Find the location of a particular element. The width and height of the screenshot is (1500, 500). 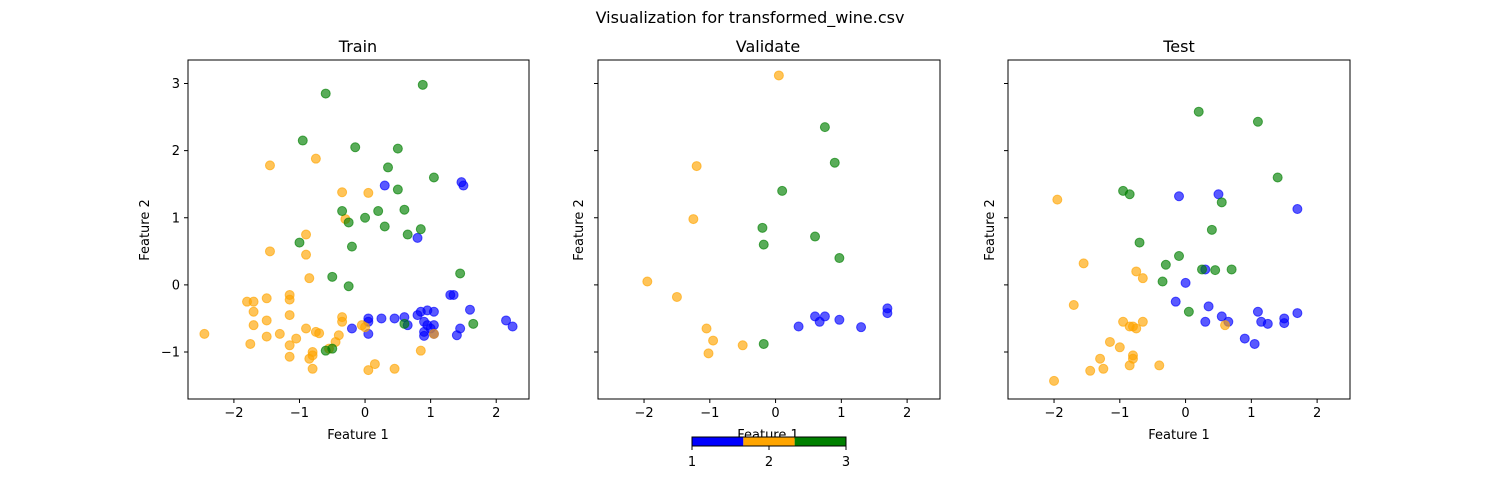

y-axis-label-test: Feature 2 is located at coordinates (990, 230).